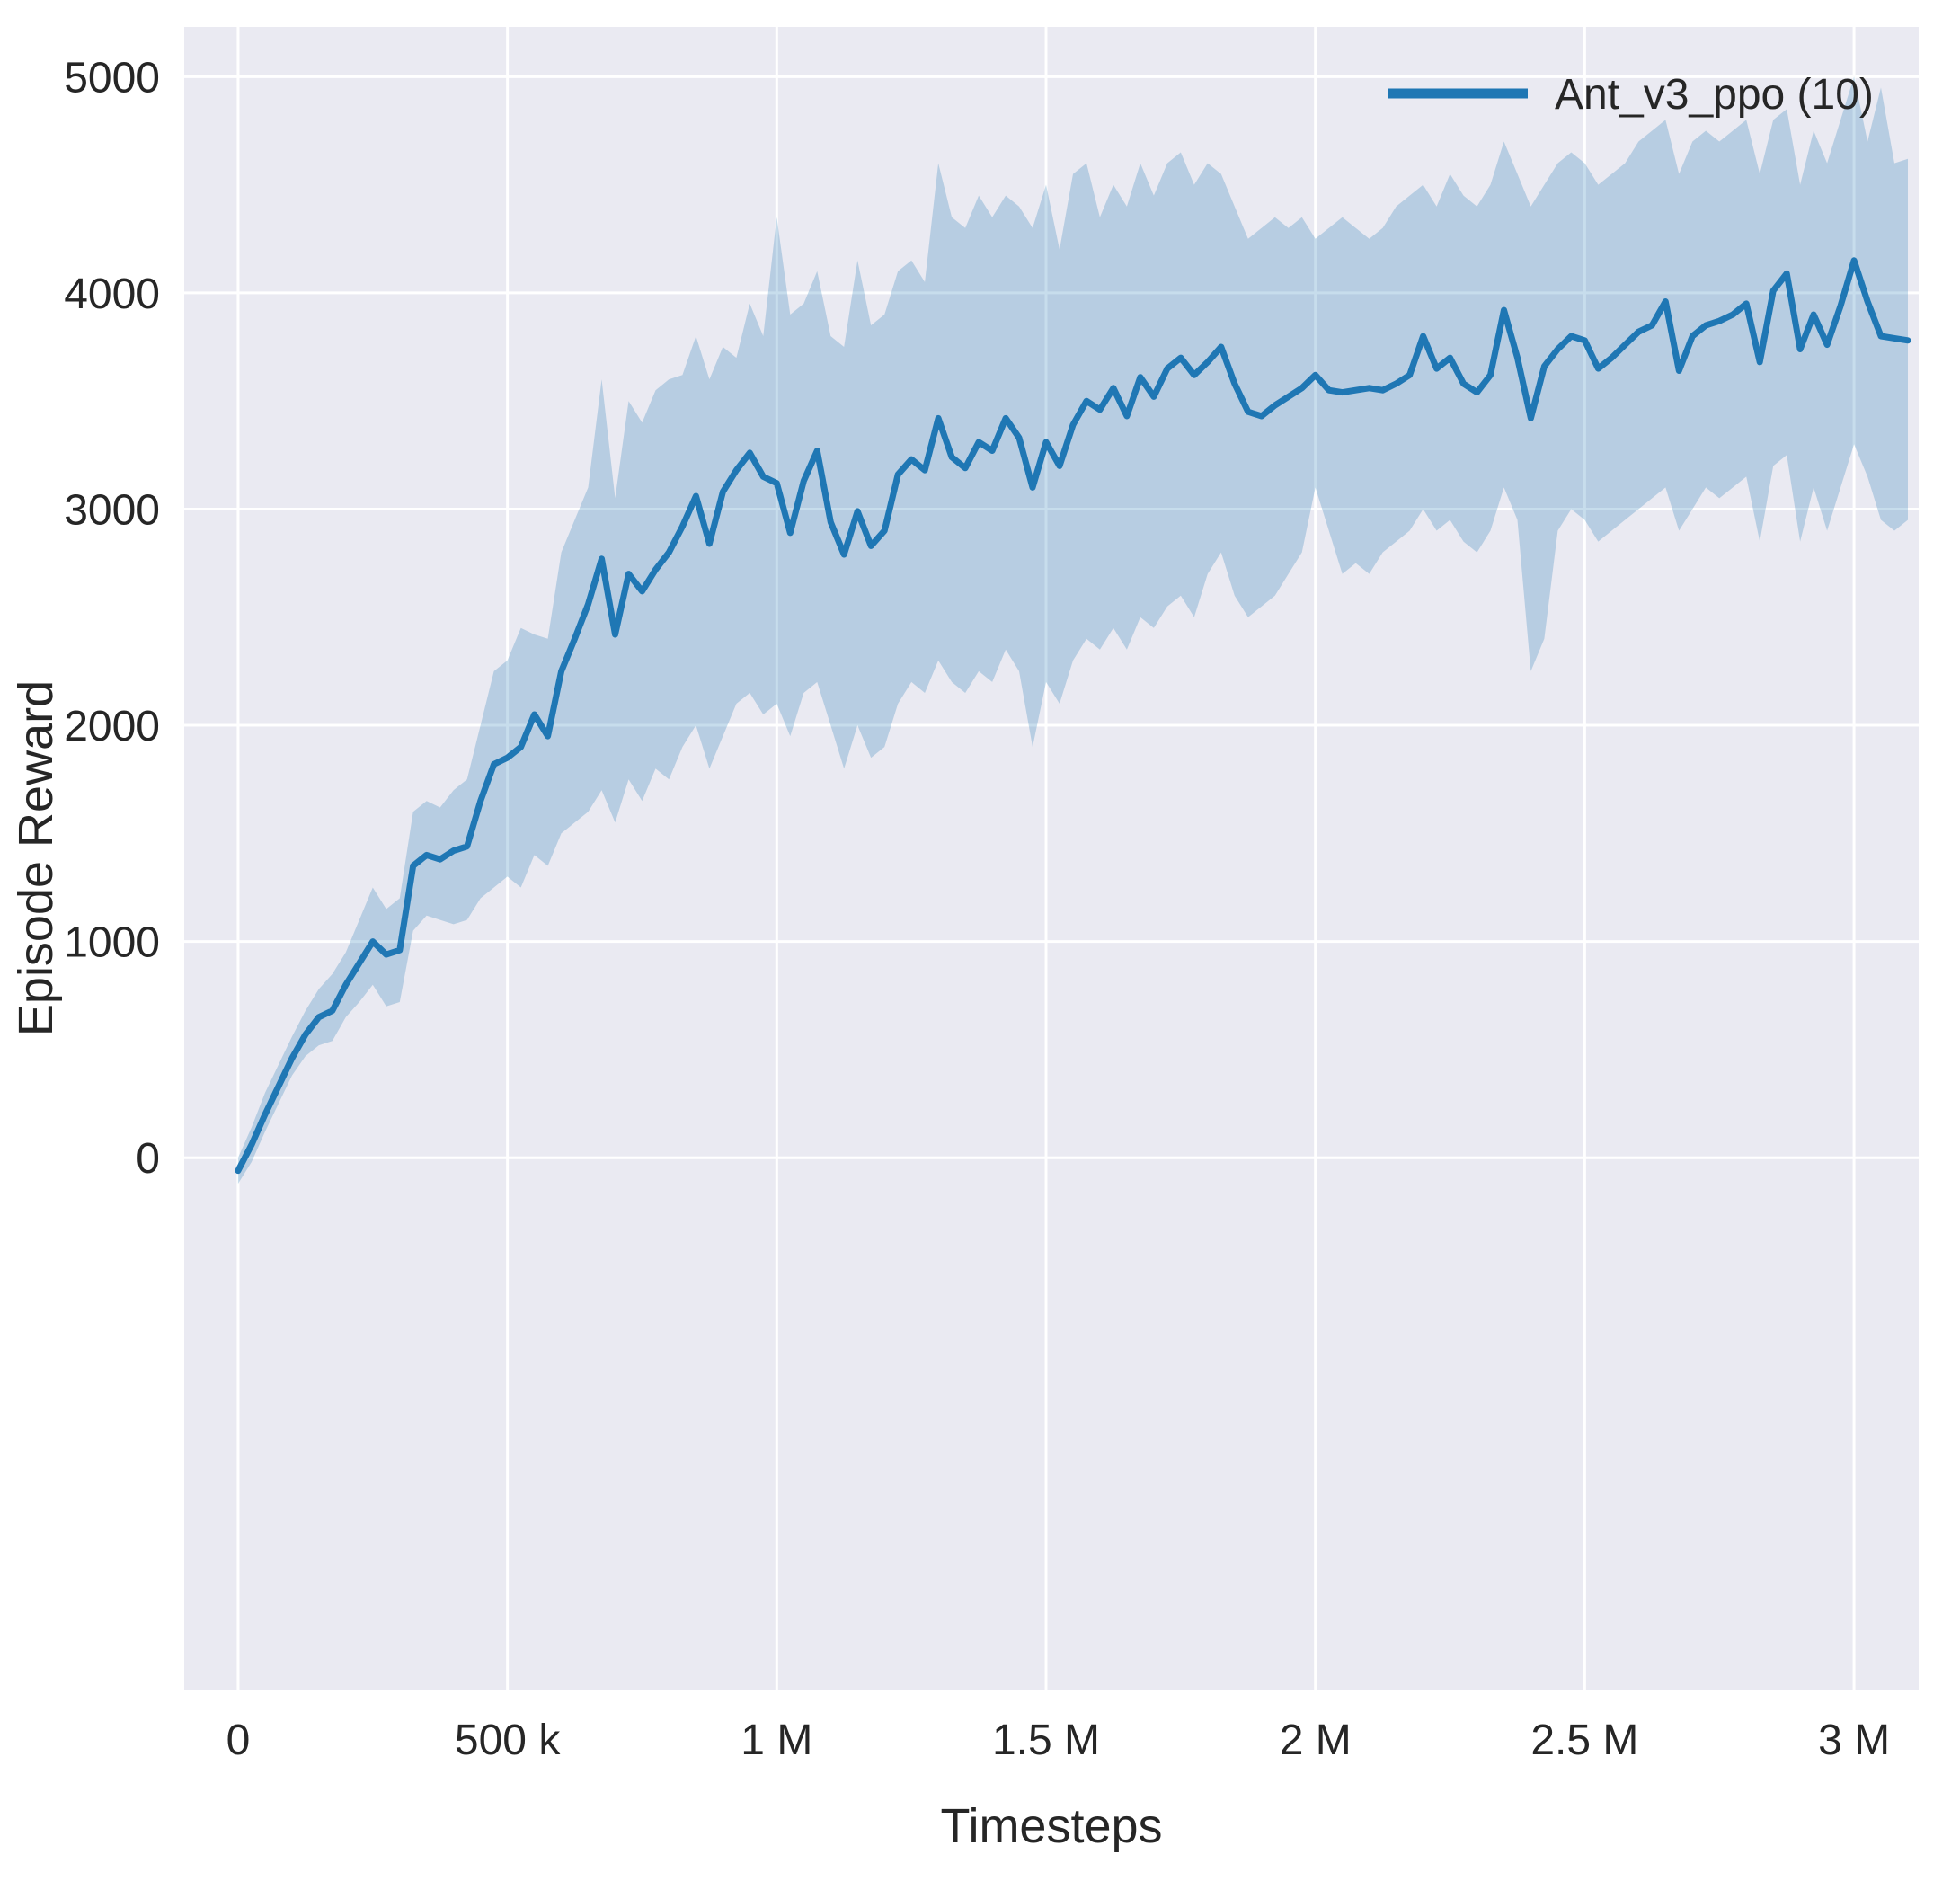  Describe the element at coordinates (508, 1740) in the screenshot. I see `x-tick-label: 500 k` at that location.